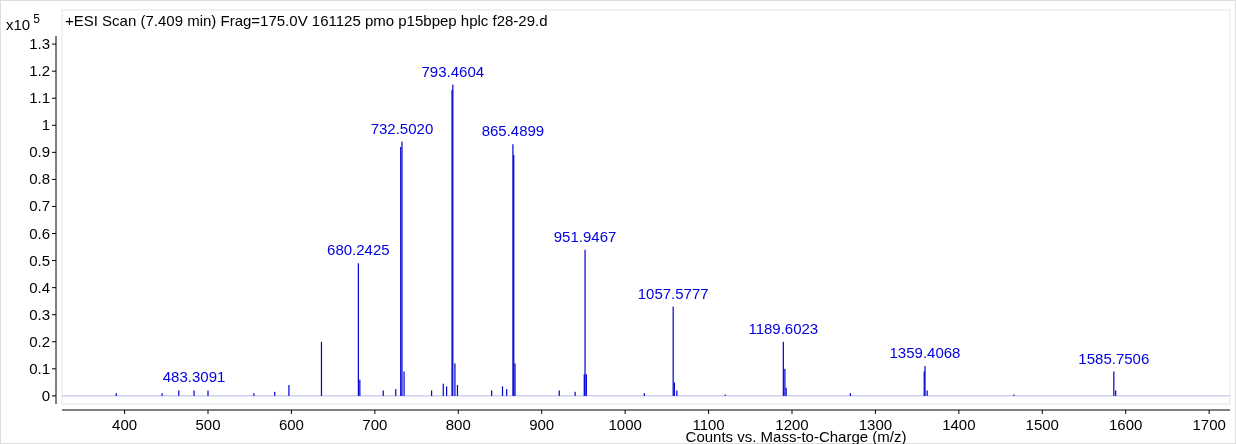 The image size is (1236, 444). I want to click on y-tick-label: 0.2, so click(39, 341).